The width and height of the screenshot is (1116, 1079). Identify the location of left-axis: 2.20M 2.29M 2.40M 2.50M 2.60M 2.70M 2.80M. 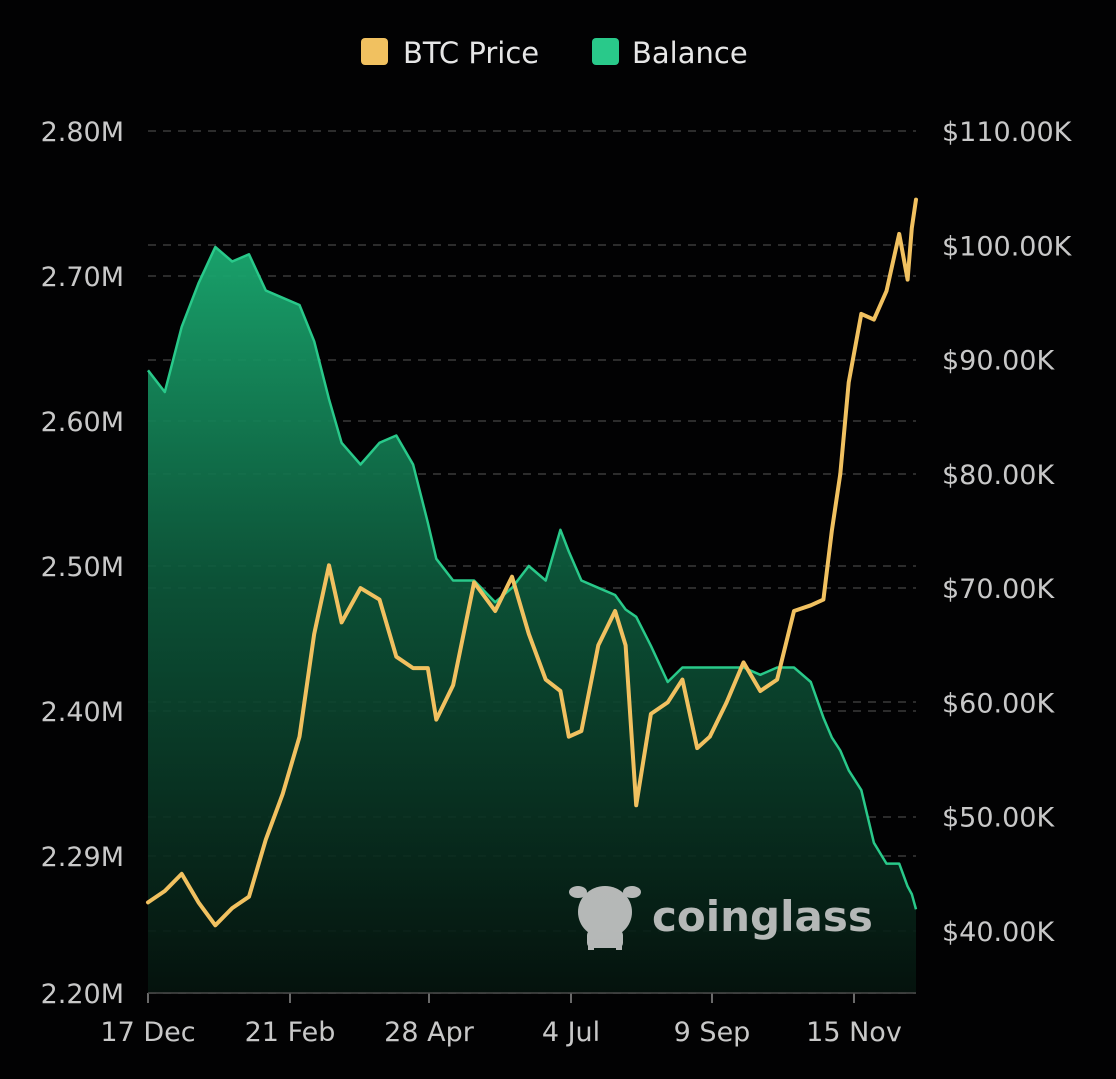
(82, 563).